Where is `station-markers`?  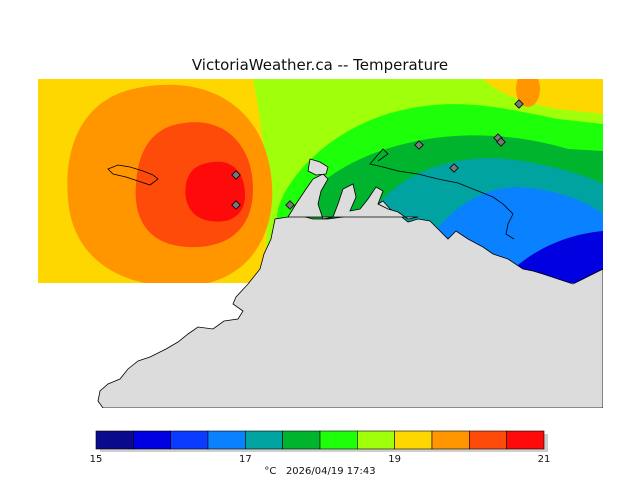
station-markers is located at coordinates (377, 154).